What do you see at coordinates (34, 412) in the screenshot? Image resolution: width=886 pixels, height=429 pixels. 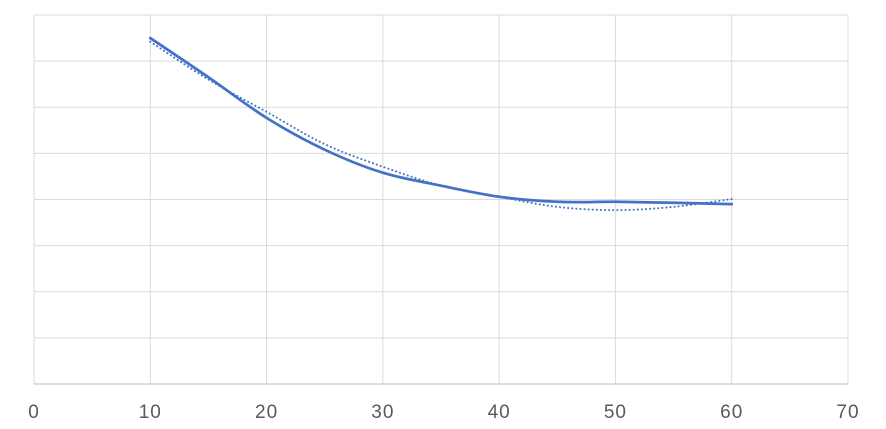 I see `x-tick-label: 0` at bounding box center [34, 412].